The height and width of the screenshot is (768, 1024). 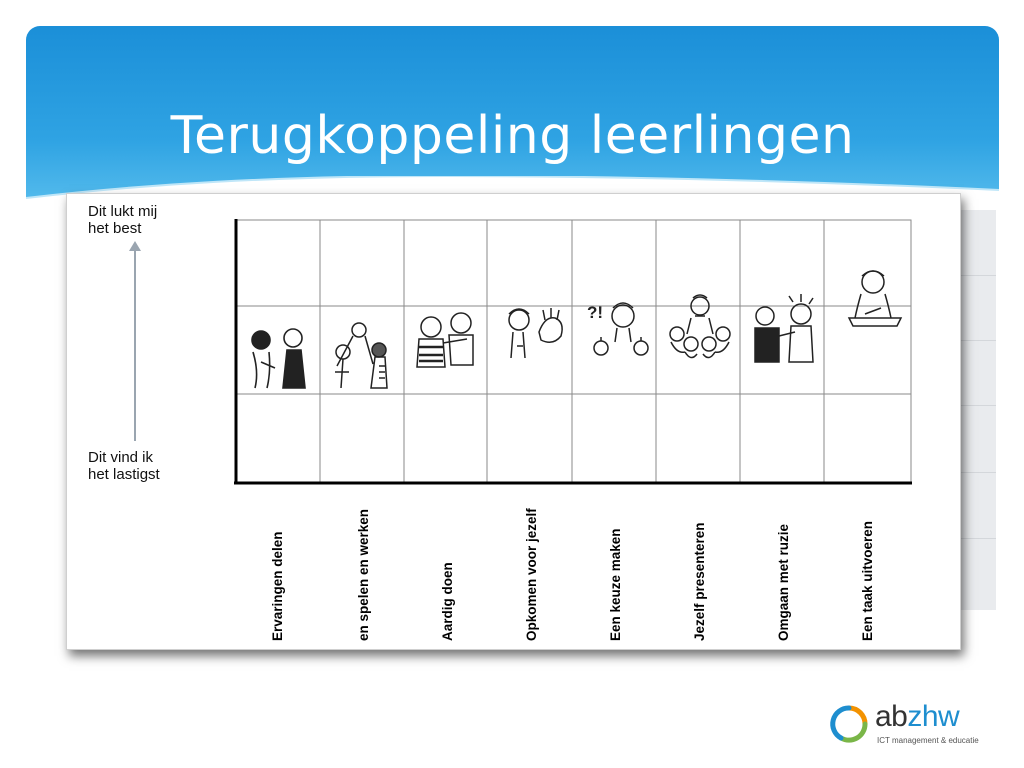 What do you see at coordinates (115, 228) in the screenshot?
I see `y-top-label-line-2: het best` at bounding box center [115, 228].